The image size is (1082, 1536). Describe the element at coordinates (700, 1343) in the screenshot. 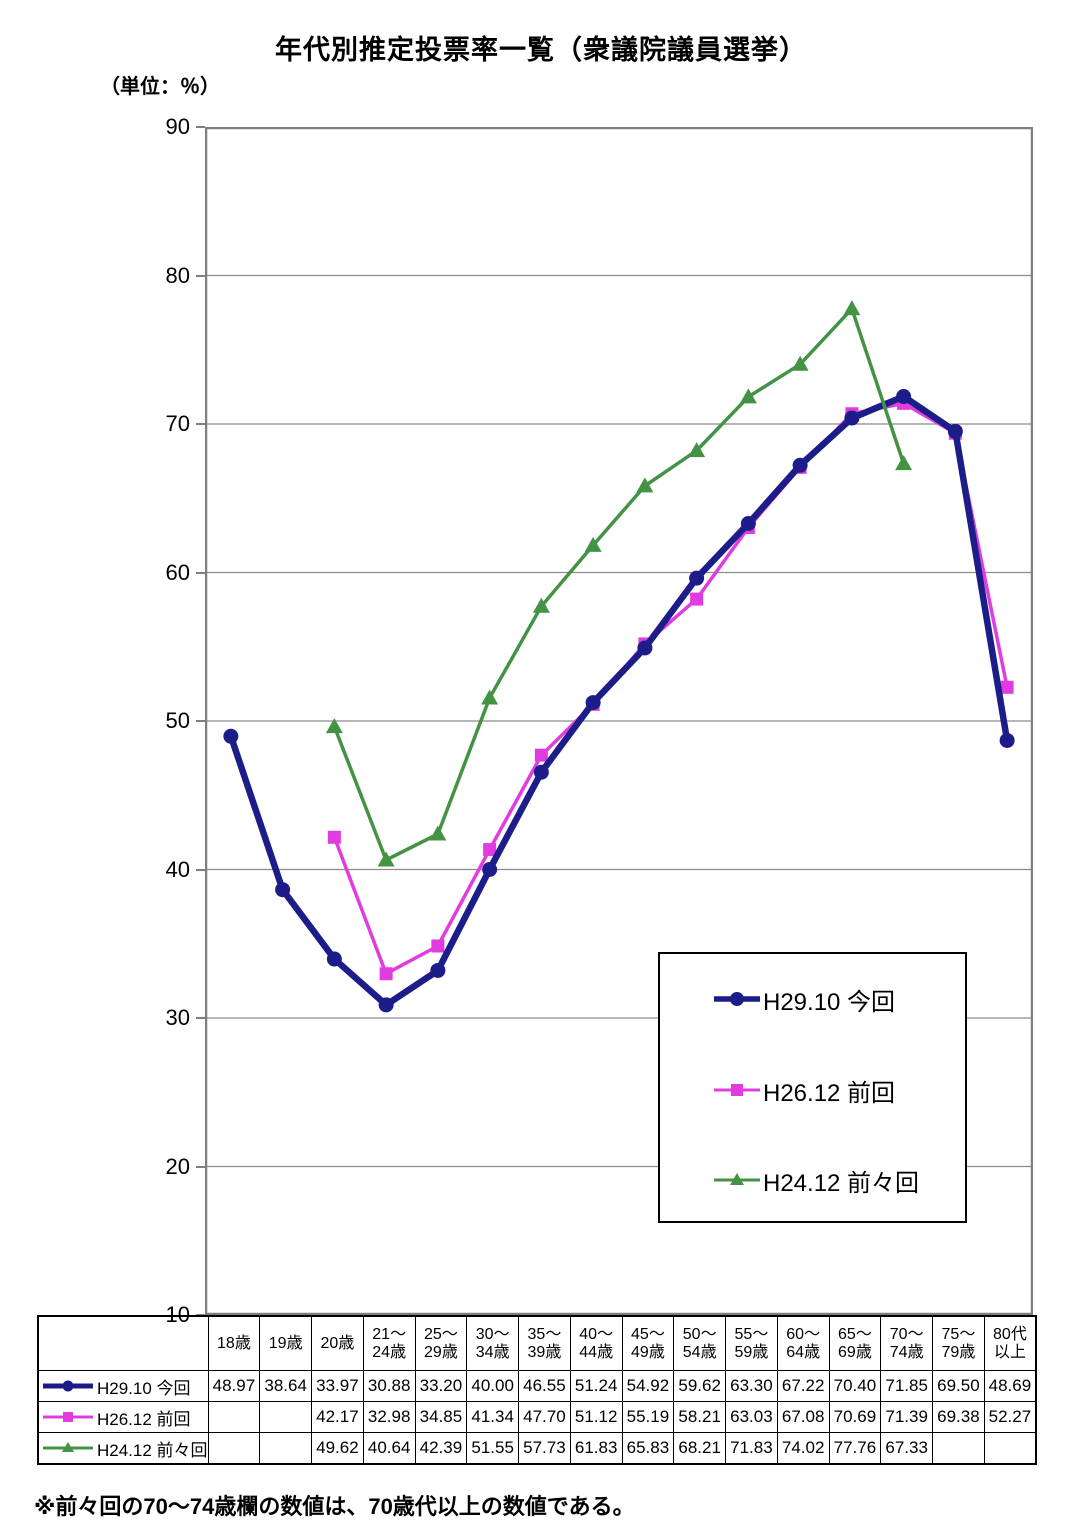

I see `age-column-header: 50～ 54歳` at that location.